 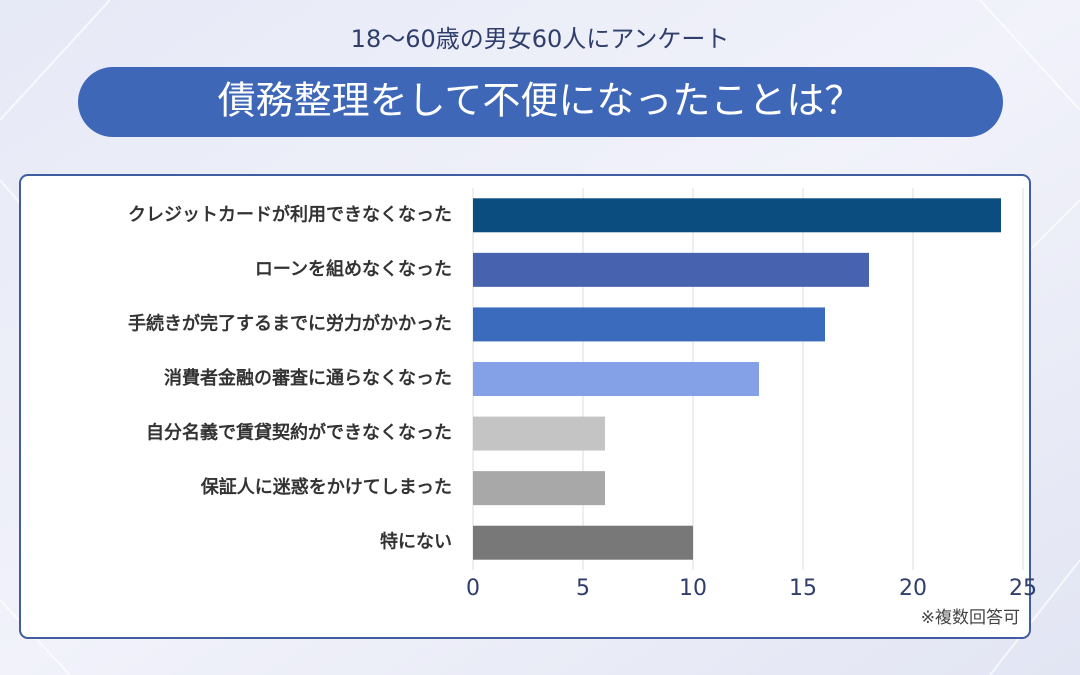 I want to click on y-tick-label: クレジットカードが利用できなくなった, so click(x=290, y=214).